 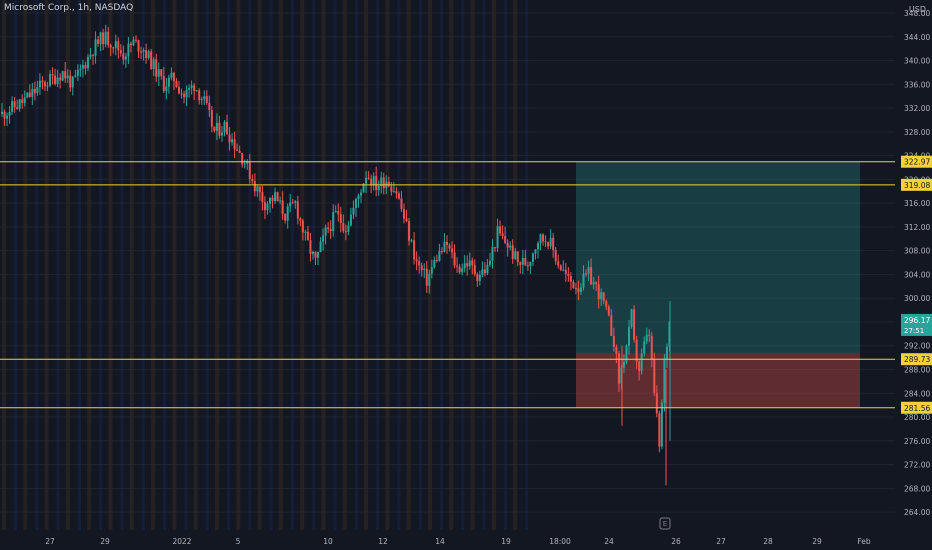 I want to click on price-tick-label: 280.00, so click(x=917, y=417).